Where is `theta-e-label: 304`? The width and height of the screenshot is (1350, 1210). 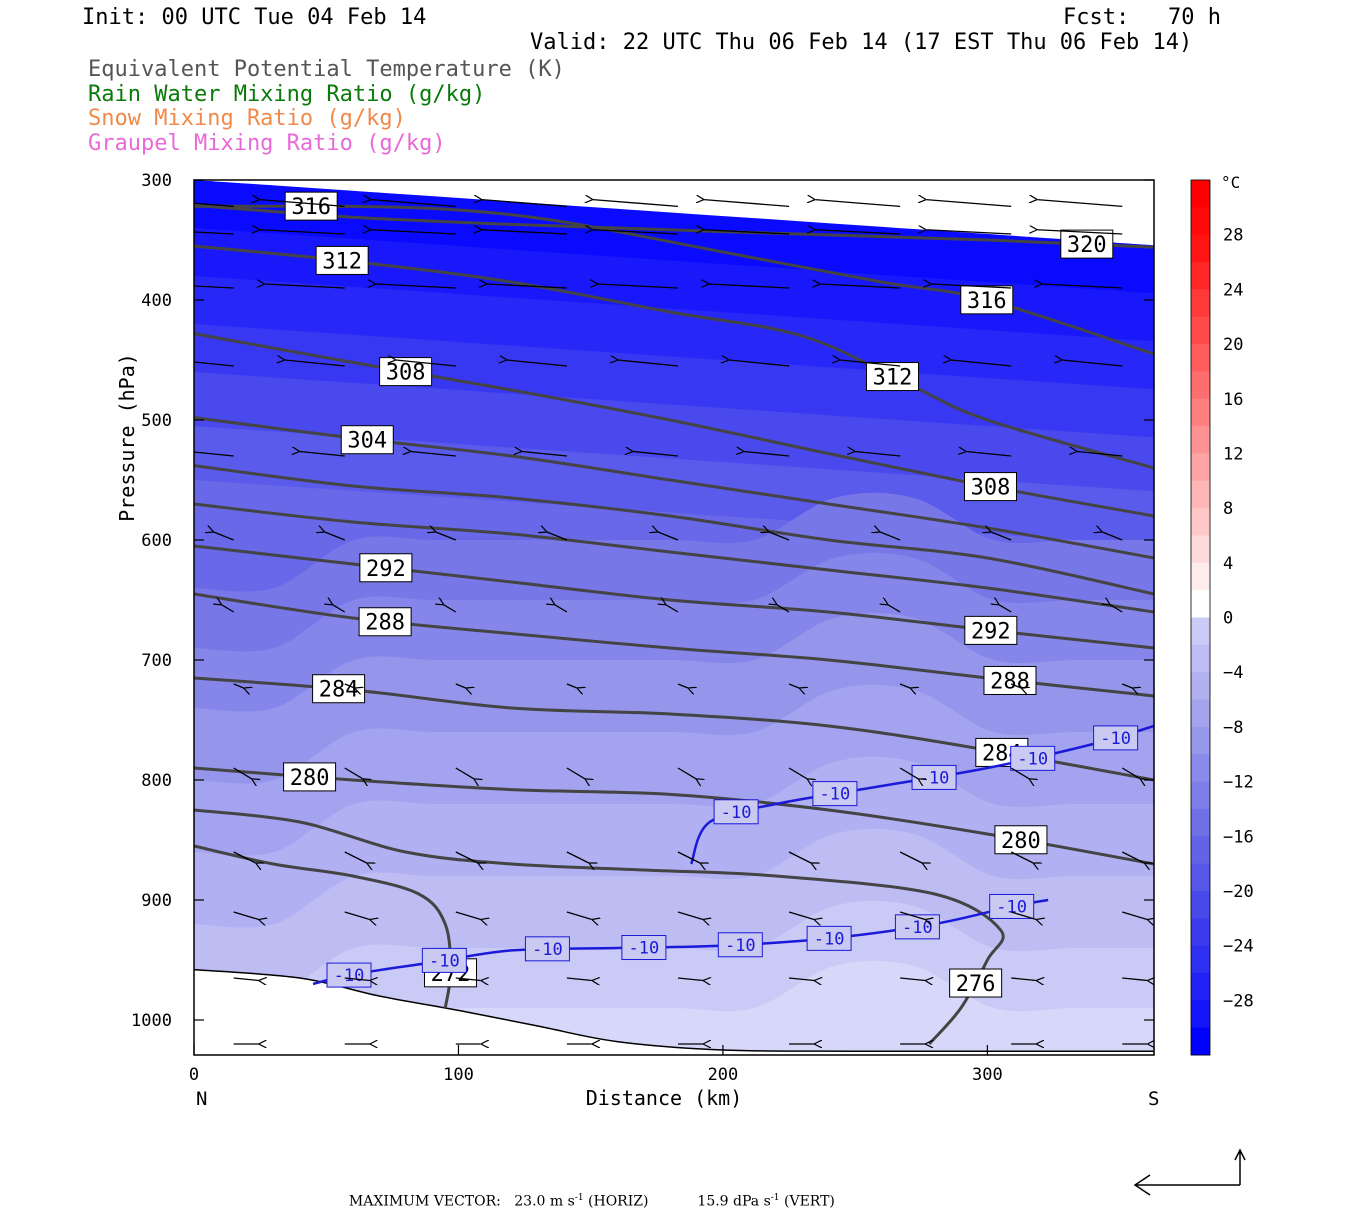
theta-e-label: 304 is located at coordinates (367, 441).